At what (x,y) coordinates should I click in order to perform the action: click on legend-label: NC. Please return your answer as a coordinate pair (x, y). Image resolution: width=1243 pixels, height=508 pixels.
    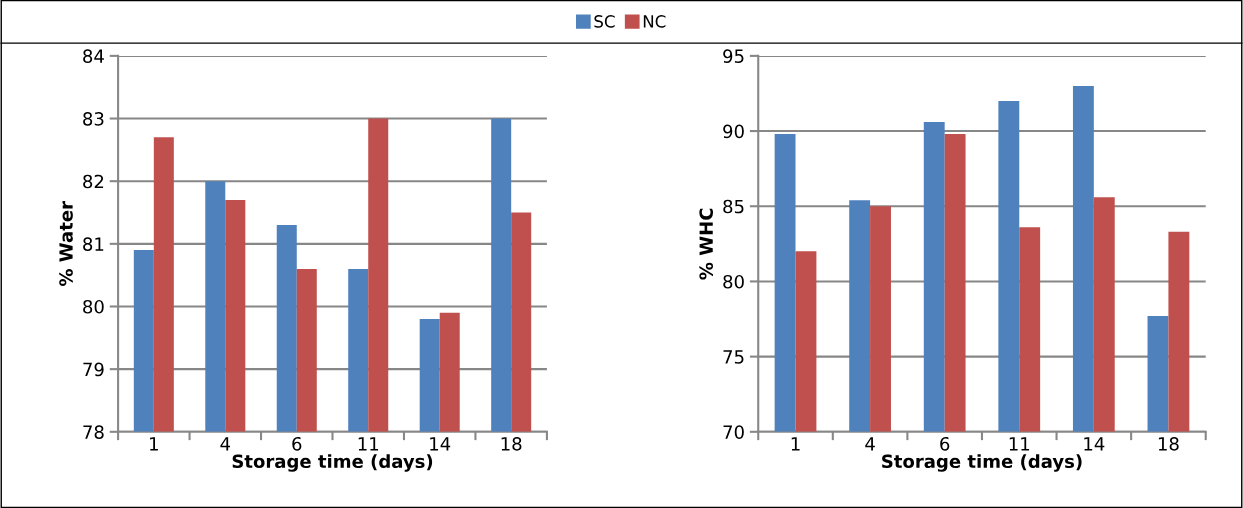
    Looking at the image, I should click on (654, 21).